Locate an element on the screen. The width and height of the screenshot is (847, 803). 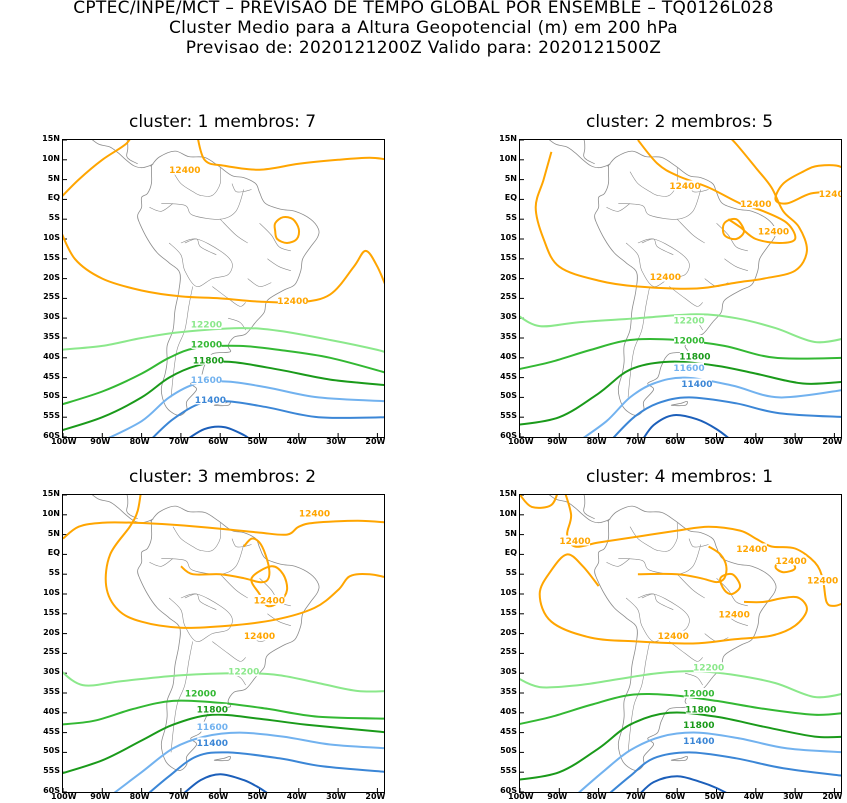
lon-tick-label: 50W is located at coordinates (714, 796).